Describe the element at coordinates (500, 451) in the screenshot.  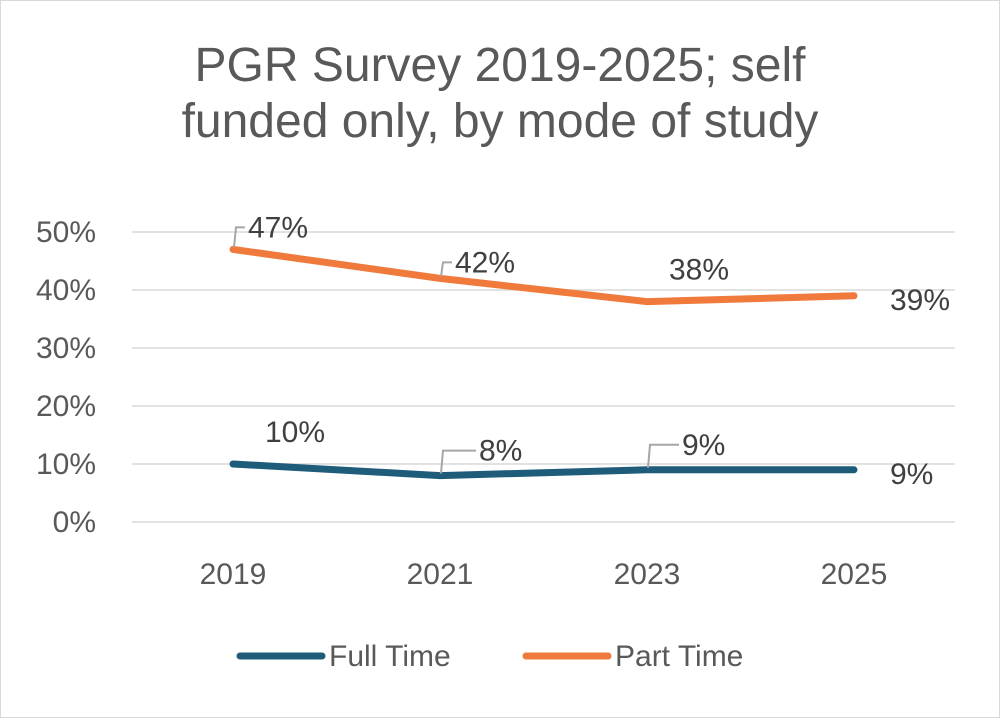
I see `data-label: 8%` at that location.